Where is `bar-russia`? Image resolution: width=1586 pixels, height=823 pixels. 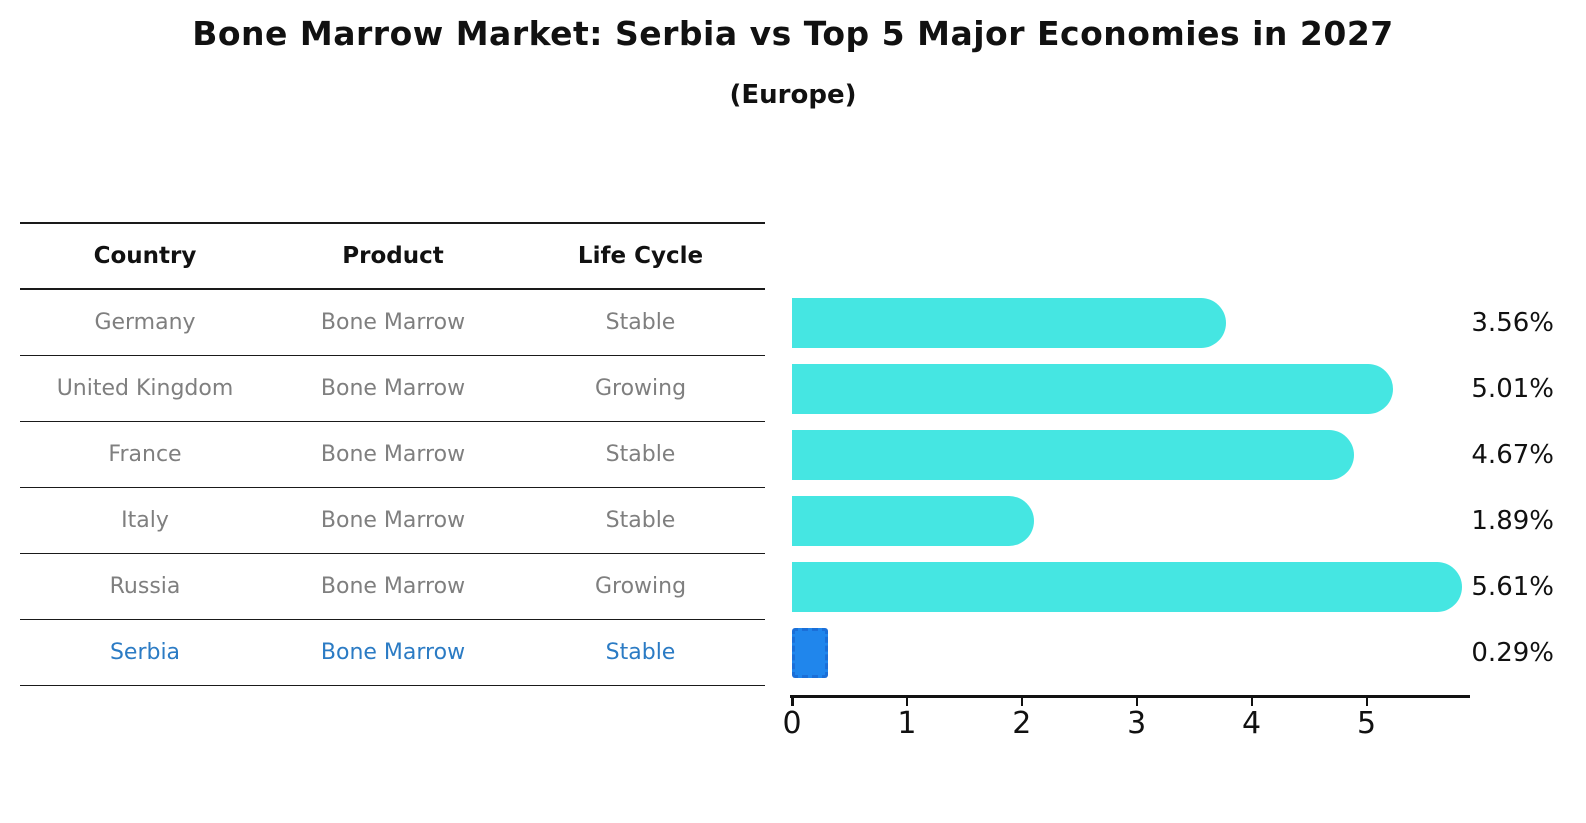
bar-russia is located at coordinates (1127, 587).